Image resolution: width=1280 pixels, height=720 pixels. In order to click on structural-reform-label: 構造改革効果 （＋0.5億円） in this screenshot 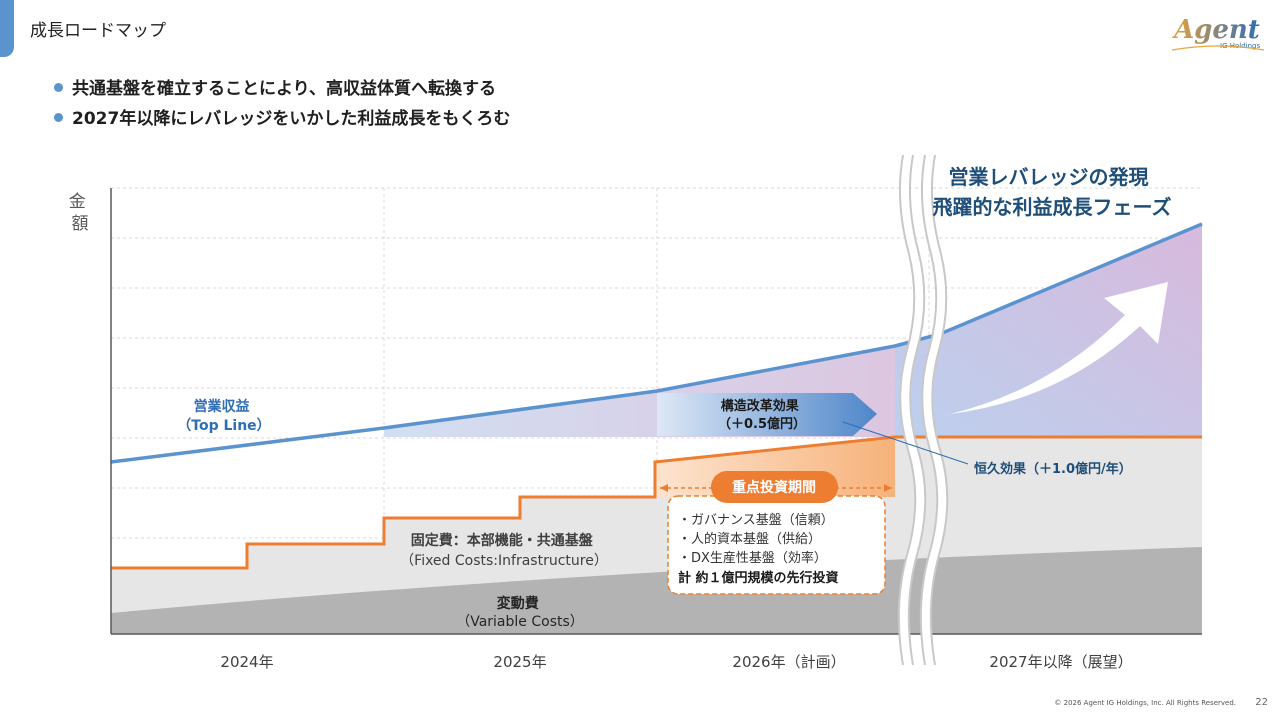, I will do `click(762, 415)`.